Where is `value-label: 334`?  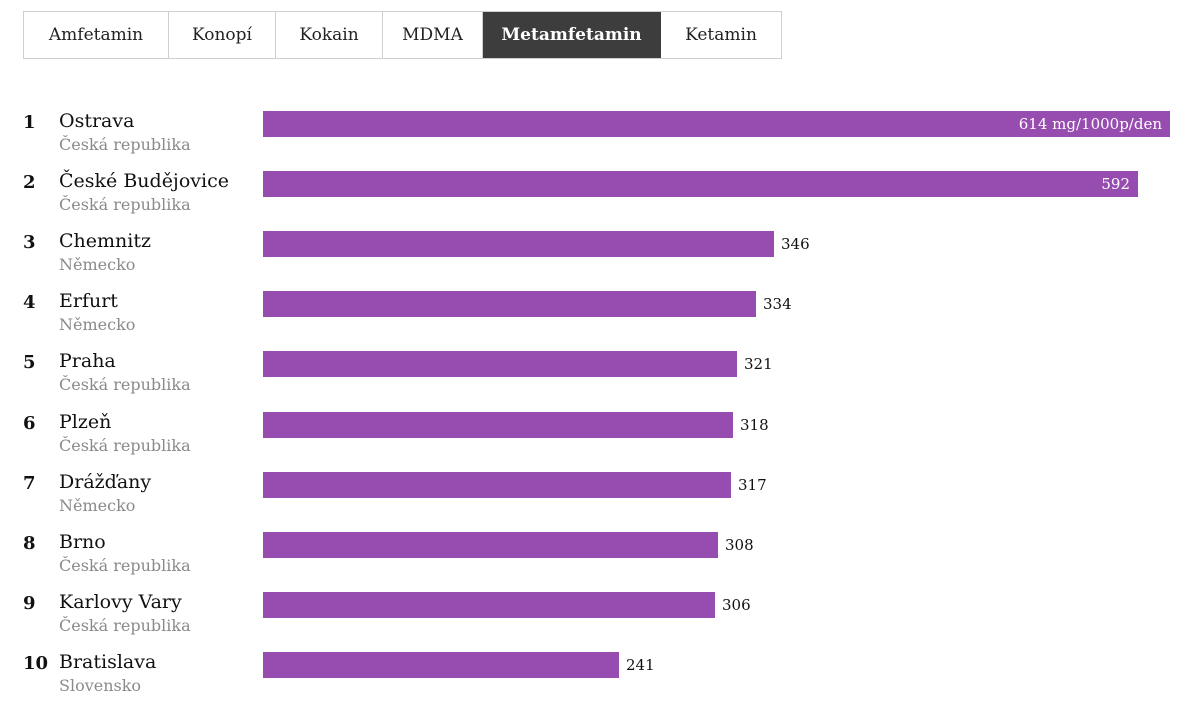 value-label: 334 is located at coordinates (777, 304).